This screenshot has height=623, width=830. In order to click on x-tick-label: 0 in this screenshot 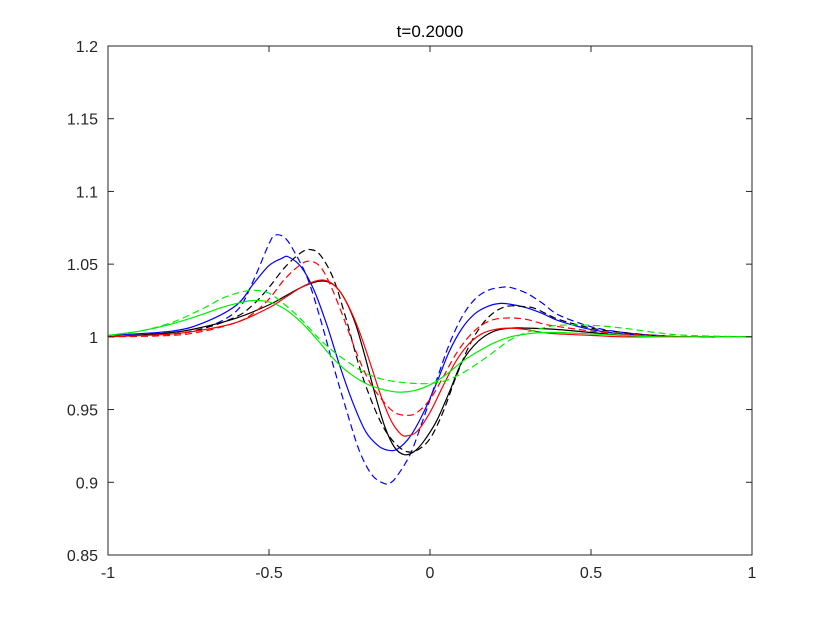, I will do `click(430, 573)`.